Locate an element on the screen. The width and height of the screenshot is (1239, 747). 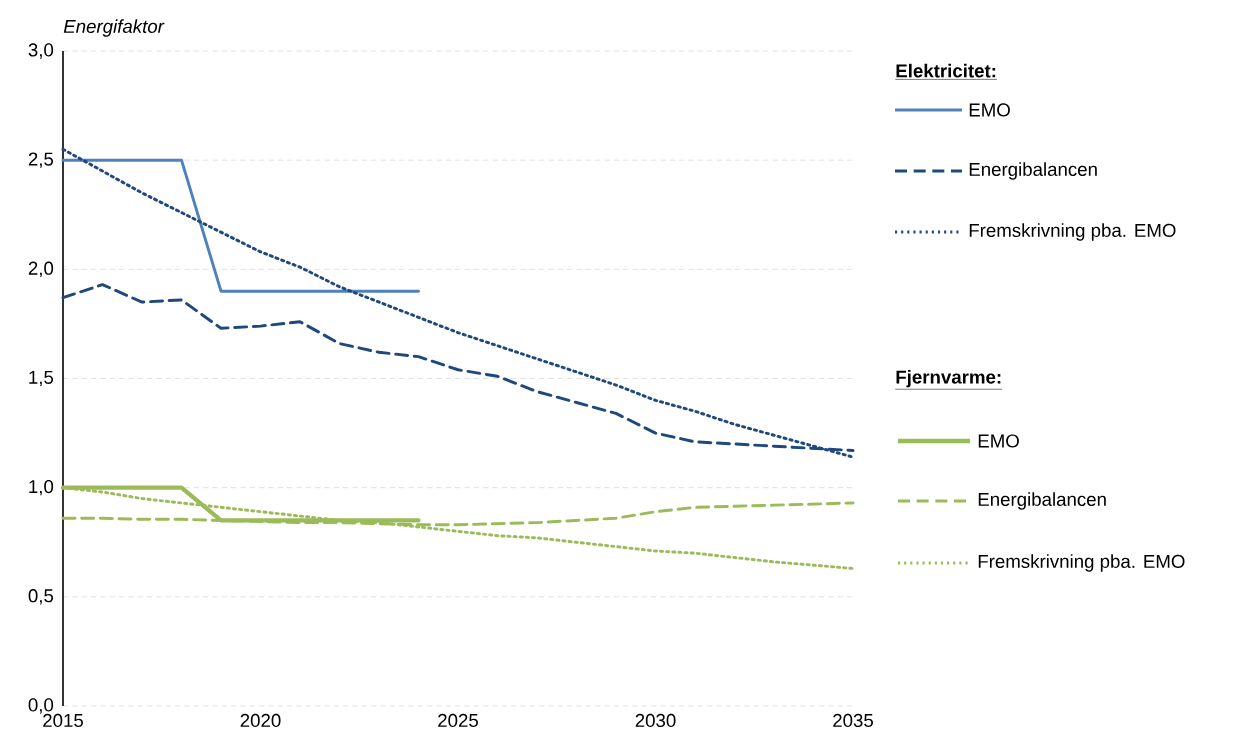
x-tick-label: 2015 is located at coordinates (63, 720).